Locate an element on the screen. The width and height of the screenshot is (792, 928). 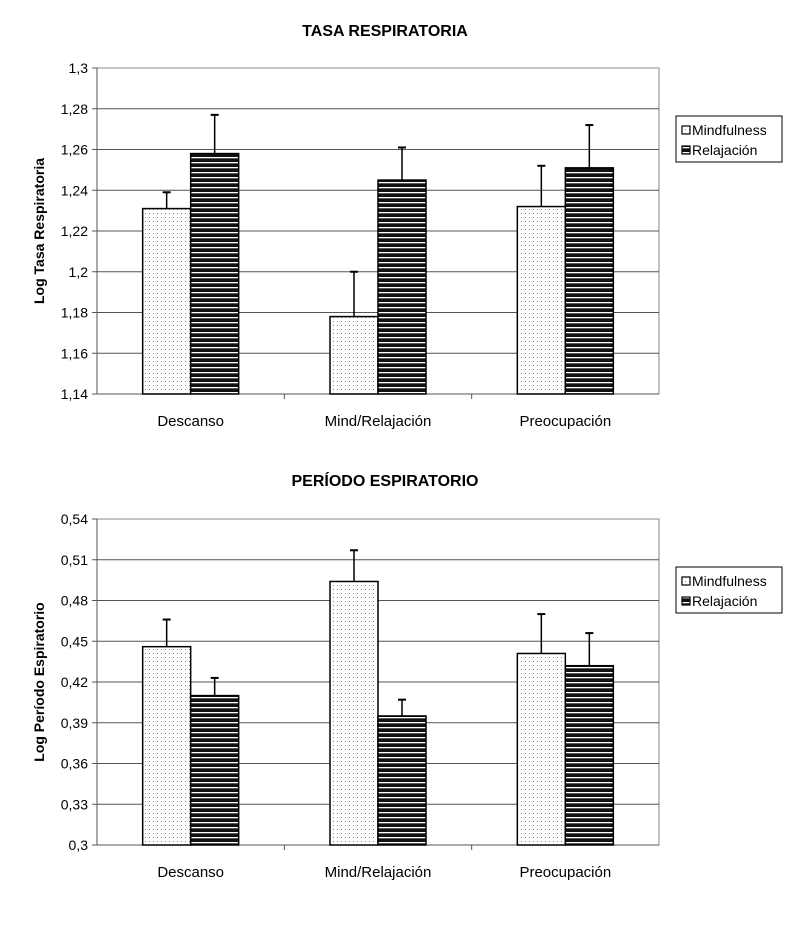
y-tick-label: 0,33 is located at coordinates (74, 804).